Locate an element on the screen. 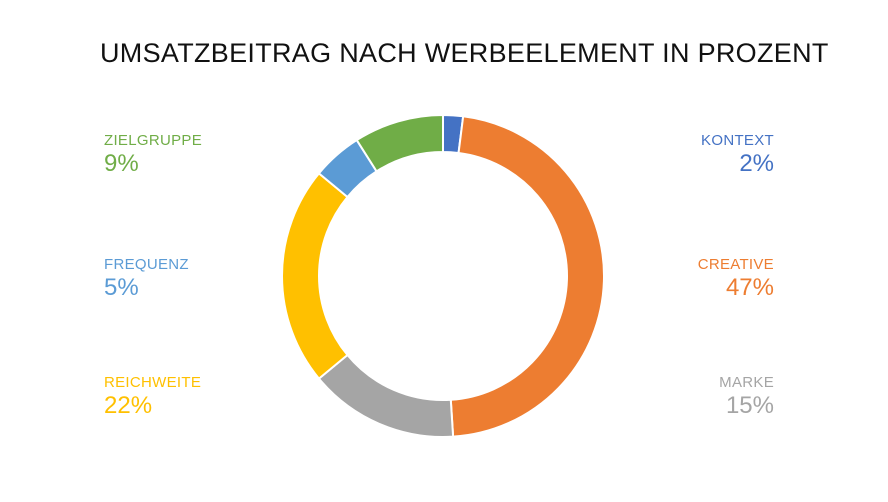 Image resolution: width=888 pixels, height=502 pixels. donut-slice-zielgruppe is located at coordinates (399, 143).